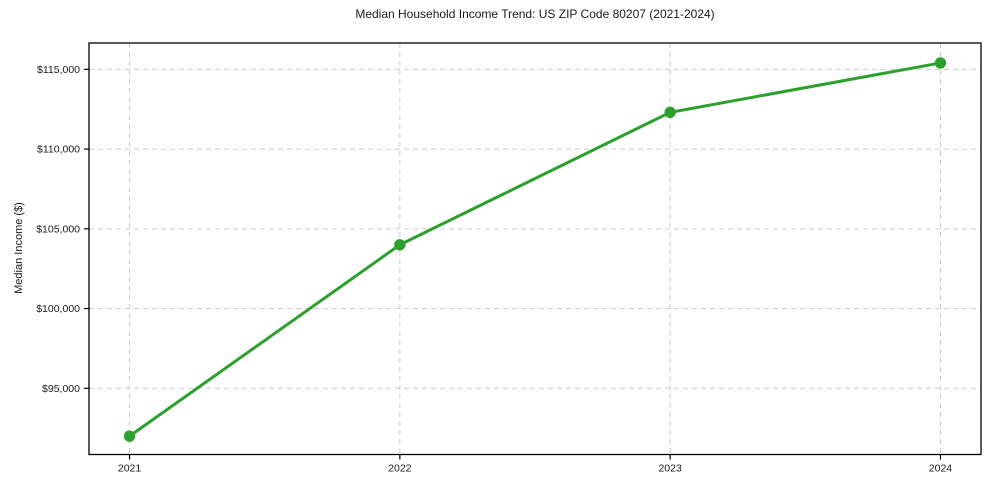 Image resolution: width=989 pixels, height=490 pixels. What do you see at coordinates (58, 150) in the screenshot?
I see `y-tick-label: $110,000` at bounding box center [58, 150].